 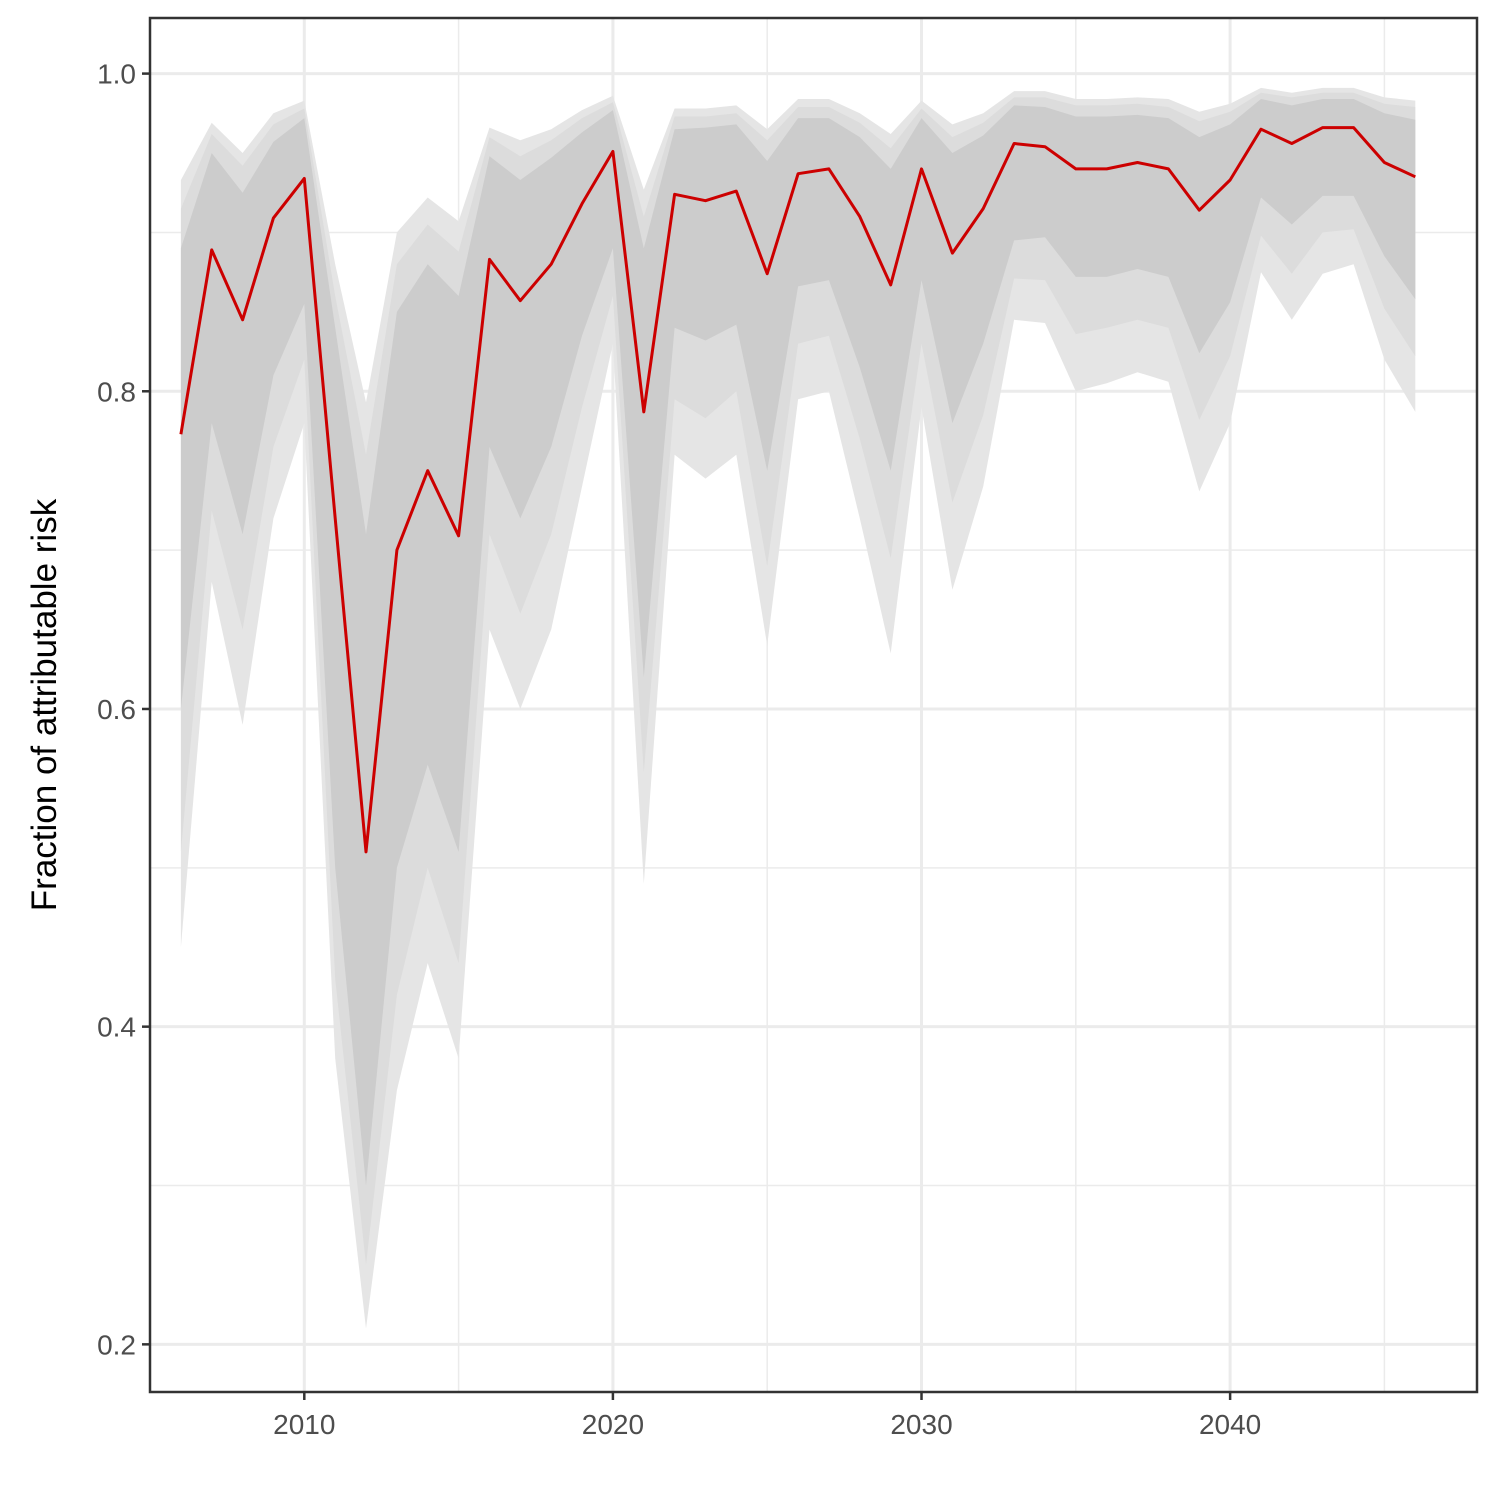 I want to click on y-tick-label: 1.0, so click(x=116, y=74).